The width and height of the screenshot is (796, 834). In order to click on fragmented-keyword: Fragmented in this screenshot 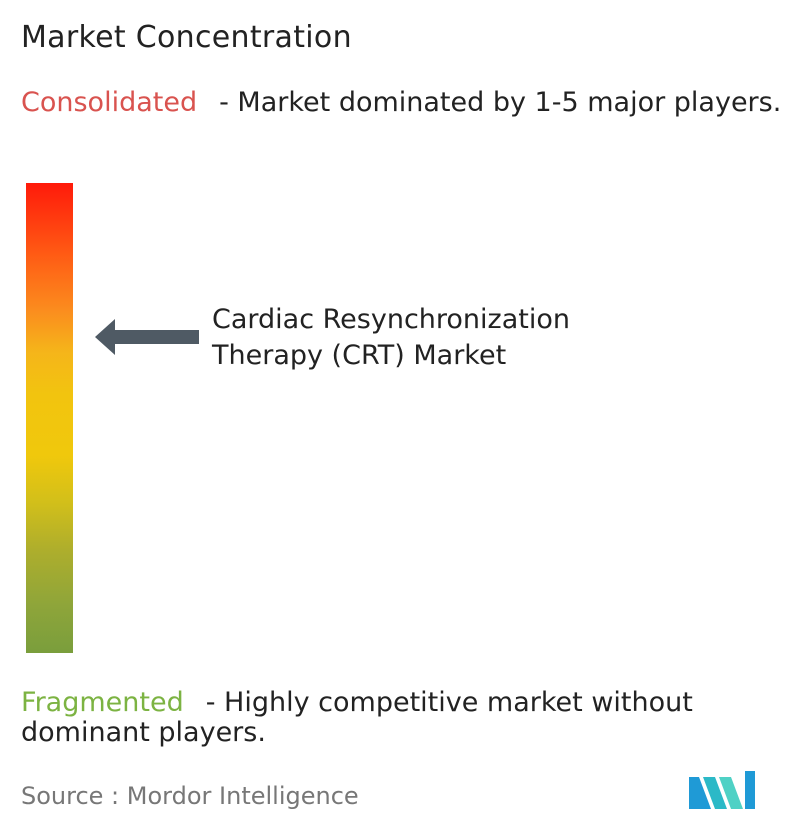, I will do `click(102, 702)`.